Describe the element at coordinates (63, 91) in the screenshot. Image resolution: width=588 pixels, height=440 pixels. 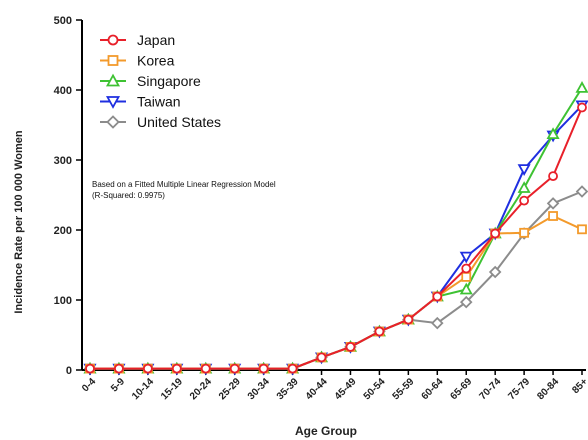
I see `y-tick-label: 400` at that location.